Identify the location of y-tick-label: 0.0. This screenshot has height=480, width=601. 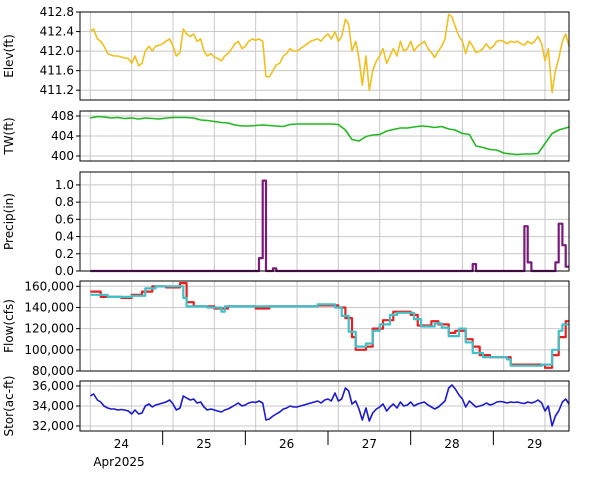
(64, 271).